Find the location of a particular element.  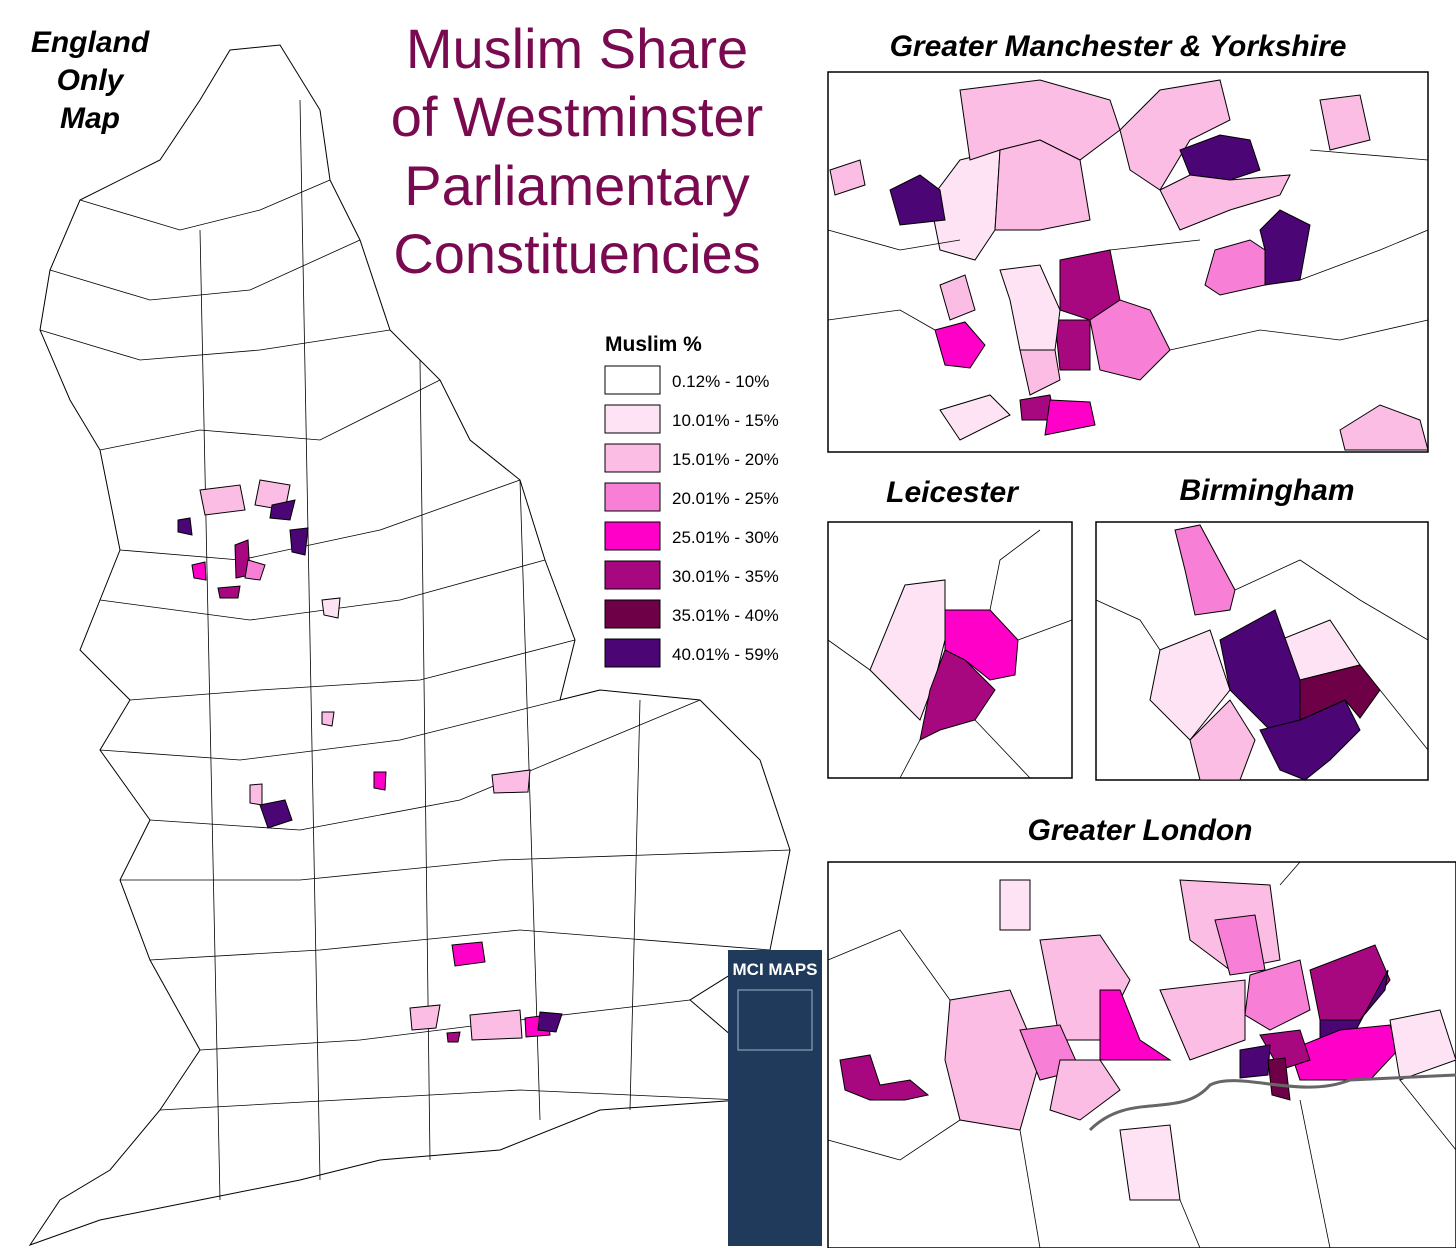

inset-leicester is located at coordinates (950, 650).